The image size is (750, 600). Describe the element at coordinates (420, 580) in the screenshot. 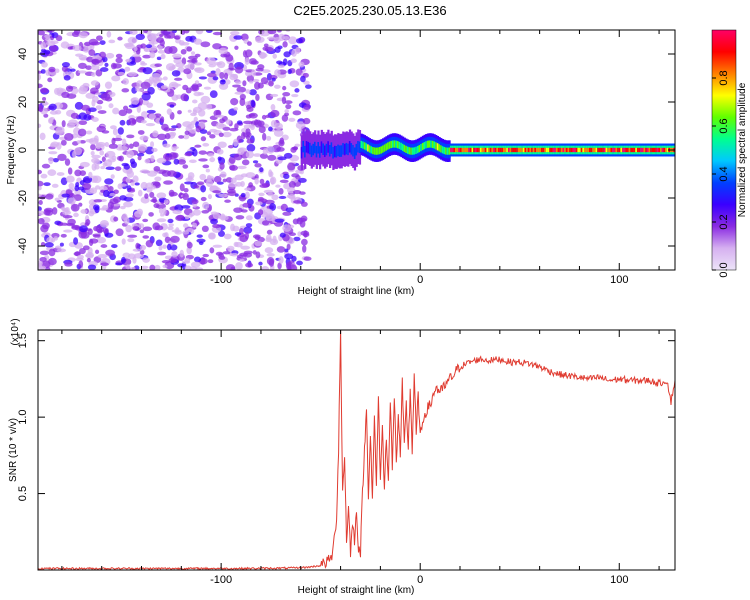

I see `snr-x-tick-label: 0` at that location.